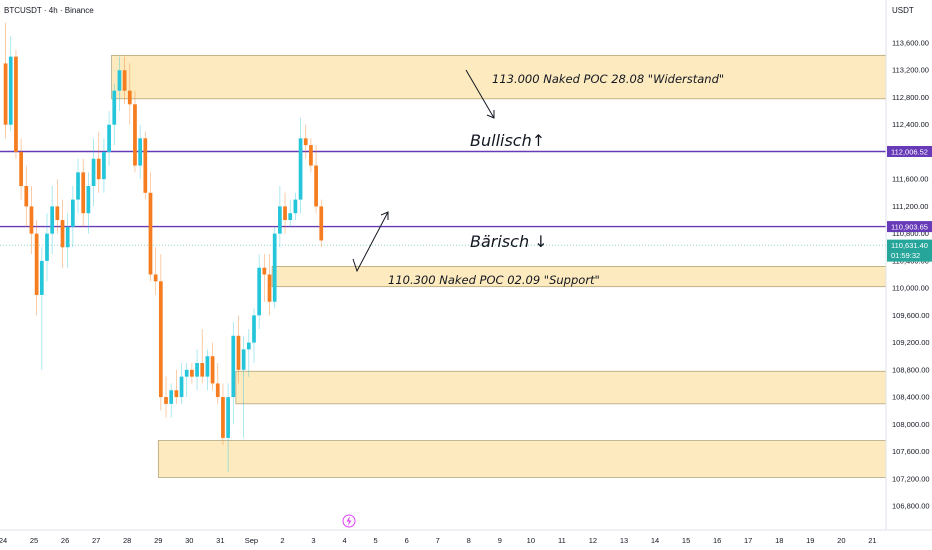 Image resolution: width=932 pixels, height=550 pixels. Describe the element at coordinates (748, 540) in the screenshot. I see `x-tick-label: 17` at that location.